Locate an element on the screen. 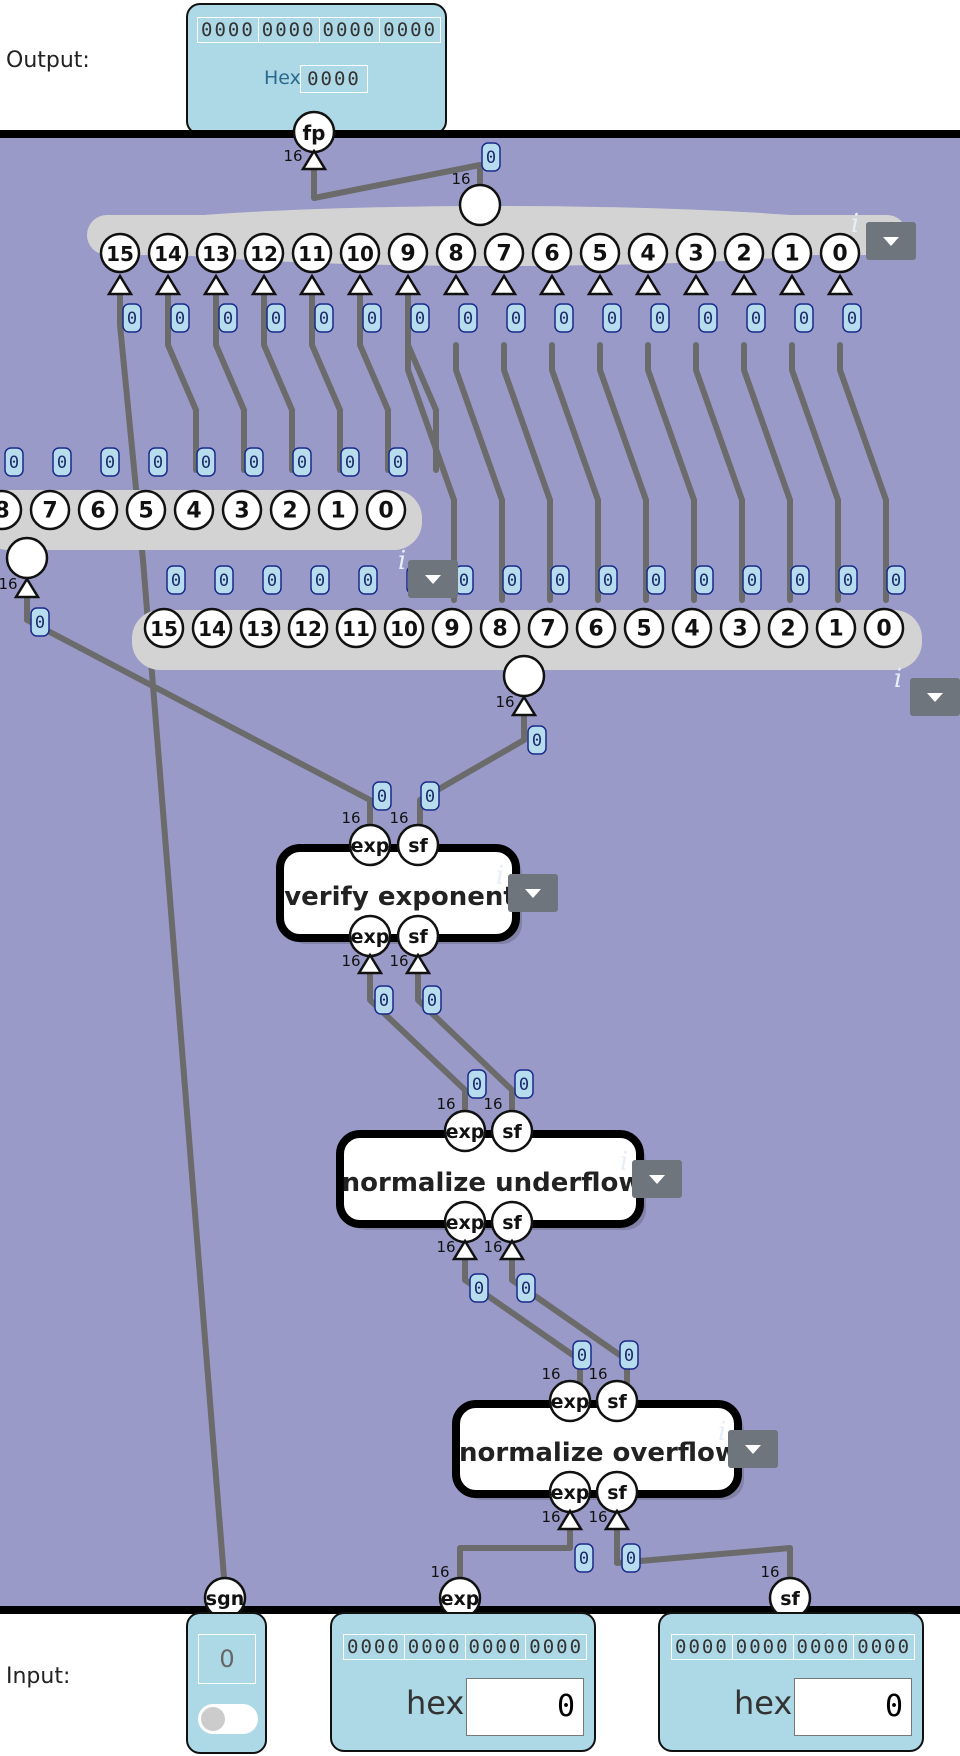  left-splitter-bus-badge is located at coordinates (40, 622).